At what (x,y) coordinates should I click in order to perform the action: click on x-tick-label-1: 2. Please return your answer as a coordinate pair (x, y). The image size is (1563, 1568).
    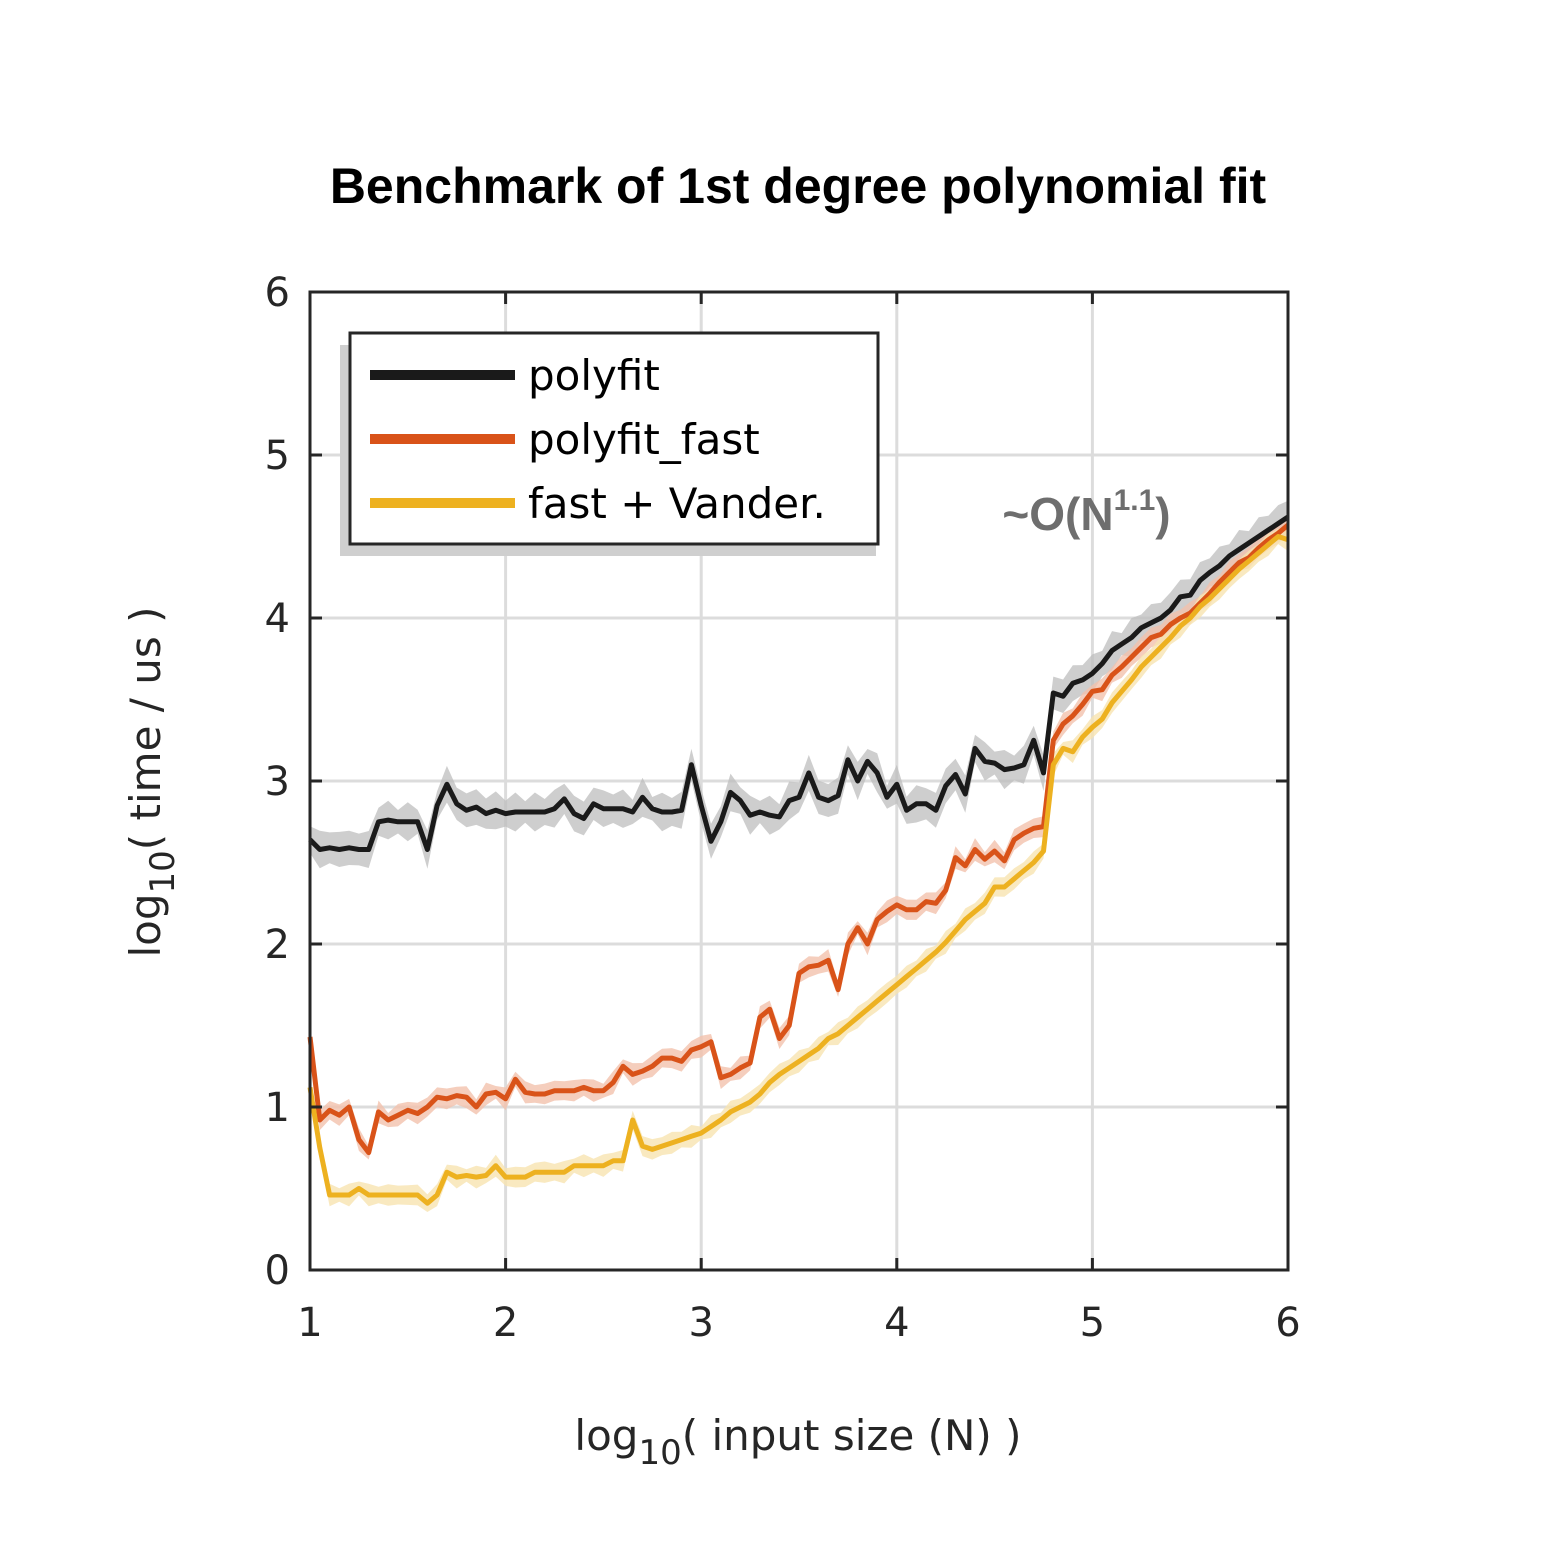
    Looking at the image, I should click on (505, 1323).